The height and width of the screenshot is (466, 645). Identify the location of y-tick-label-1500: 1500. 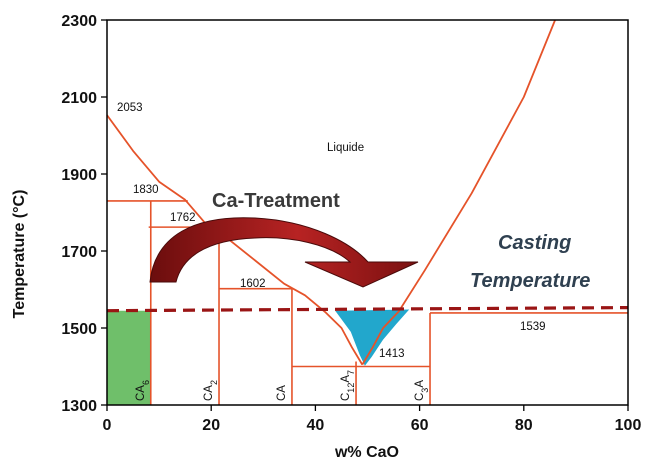
(79, 329).